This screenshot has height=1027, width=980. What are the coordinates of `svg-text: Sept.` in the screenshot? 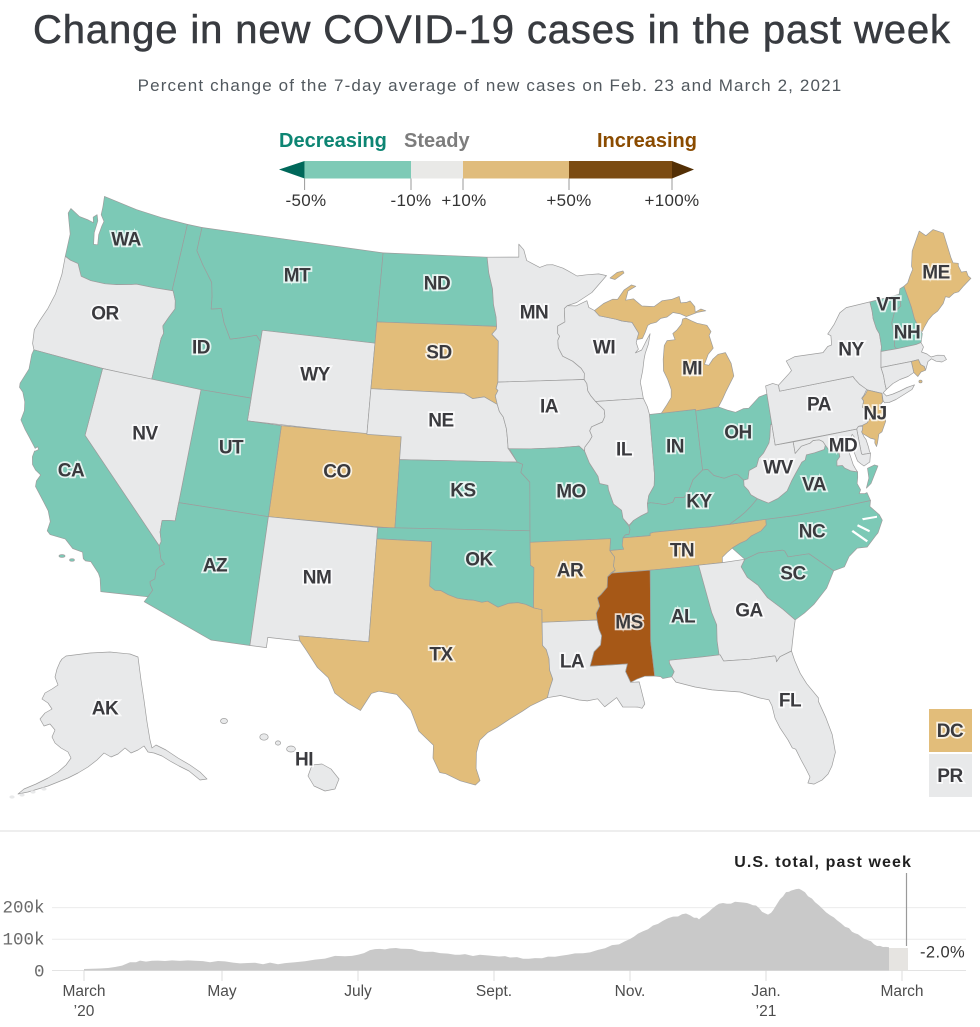 It's located at (494, 991).